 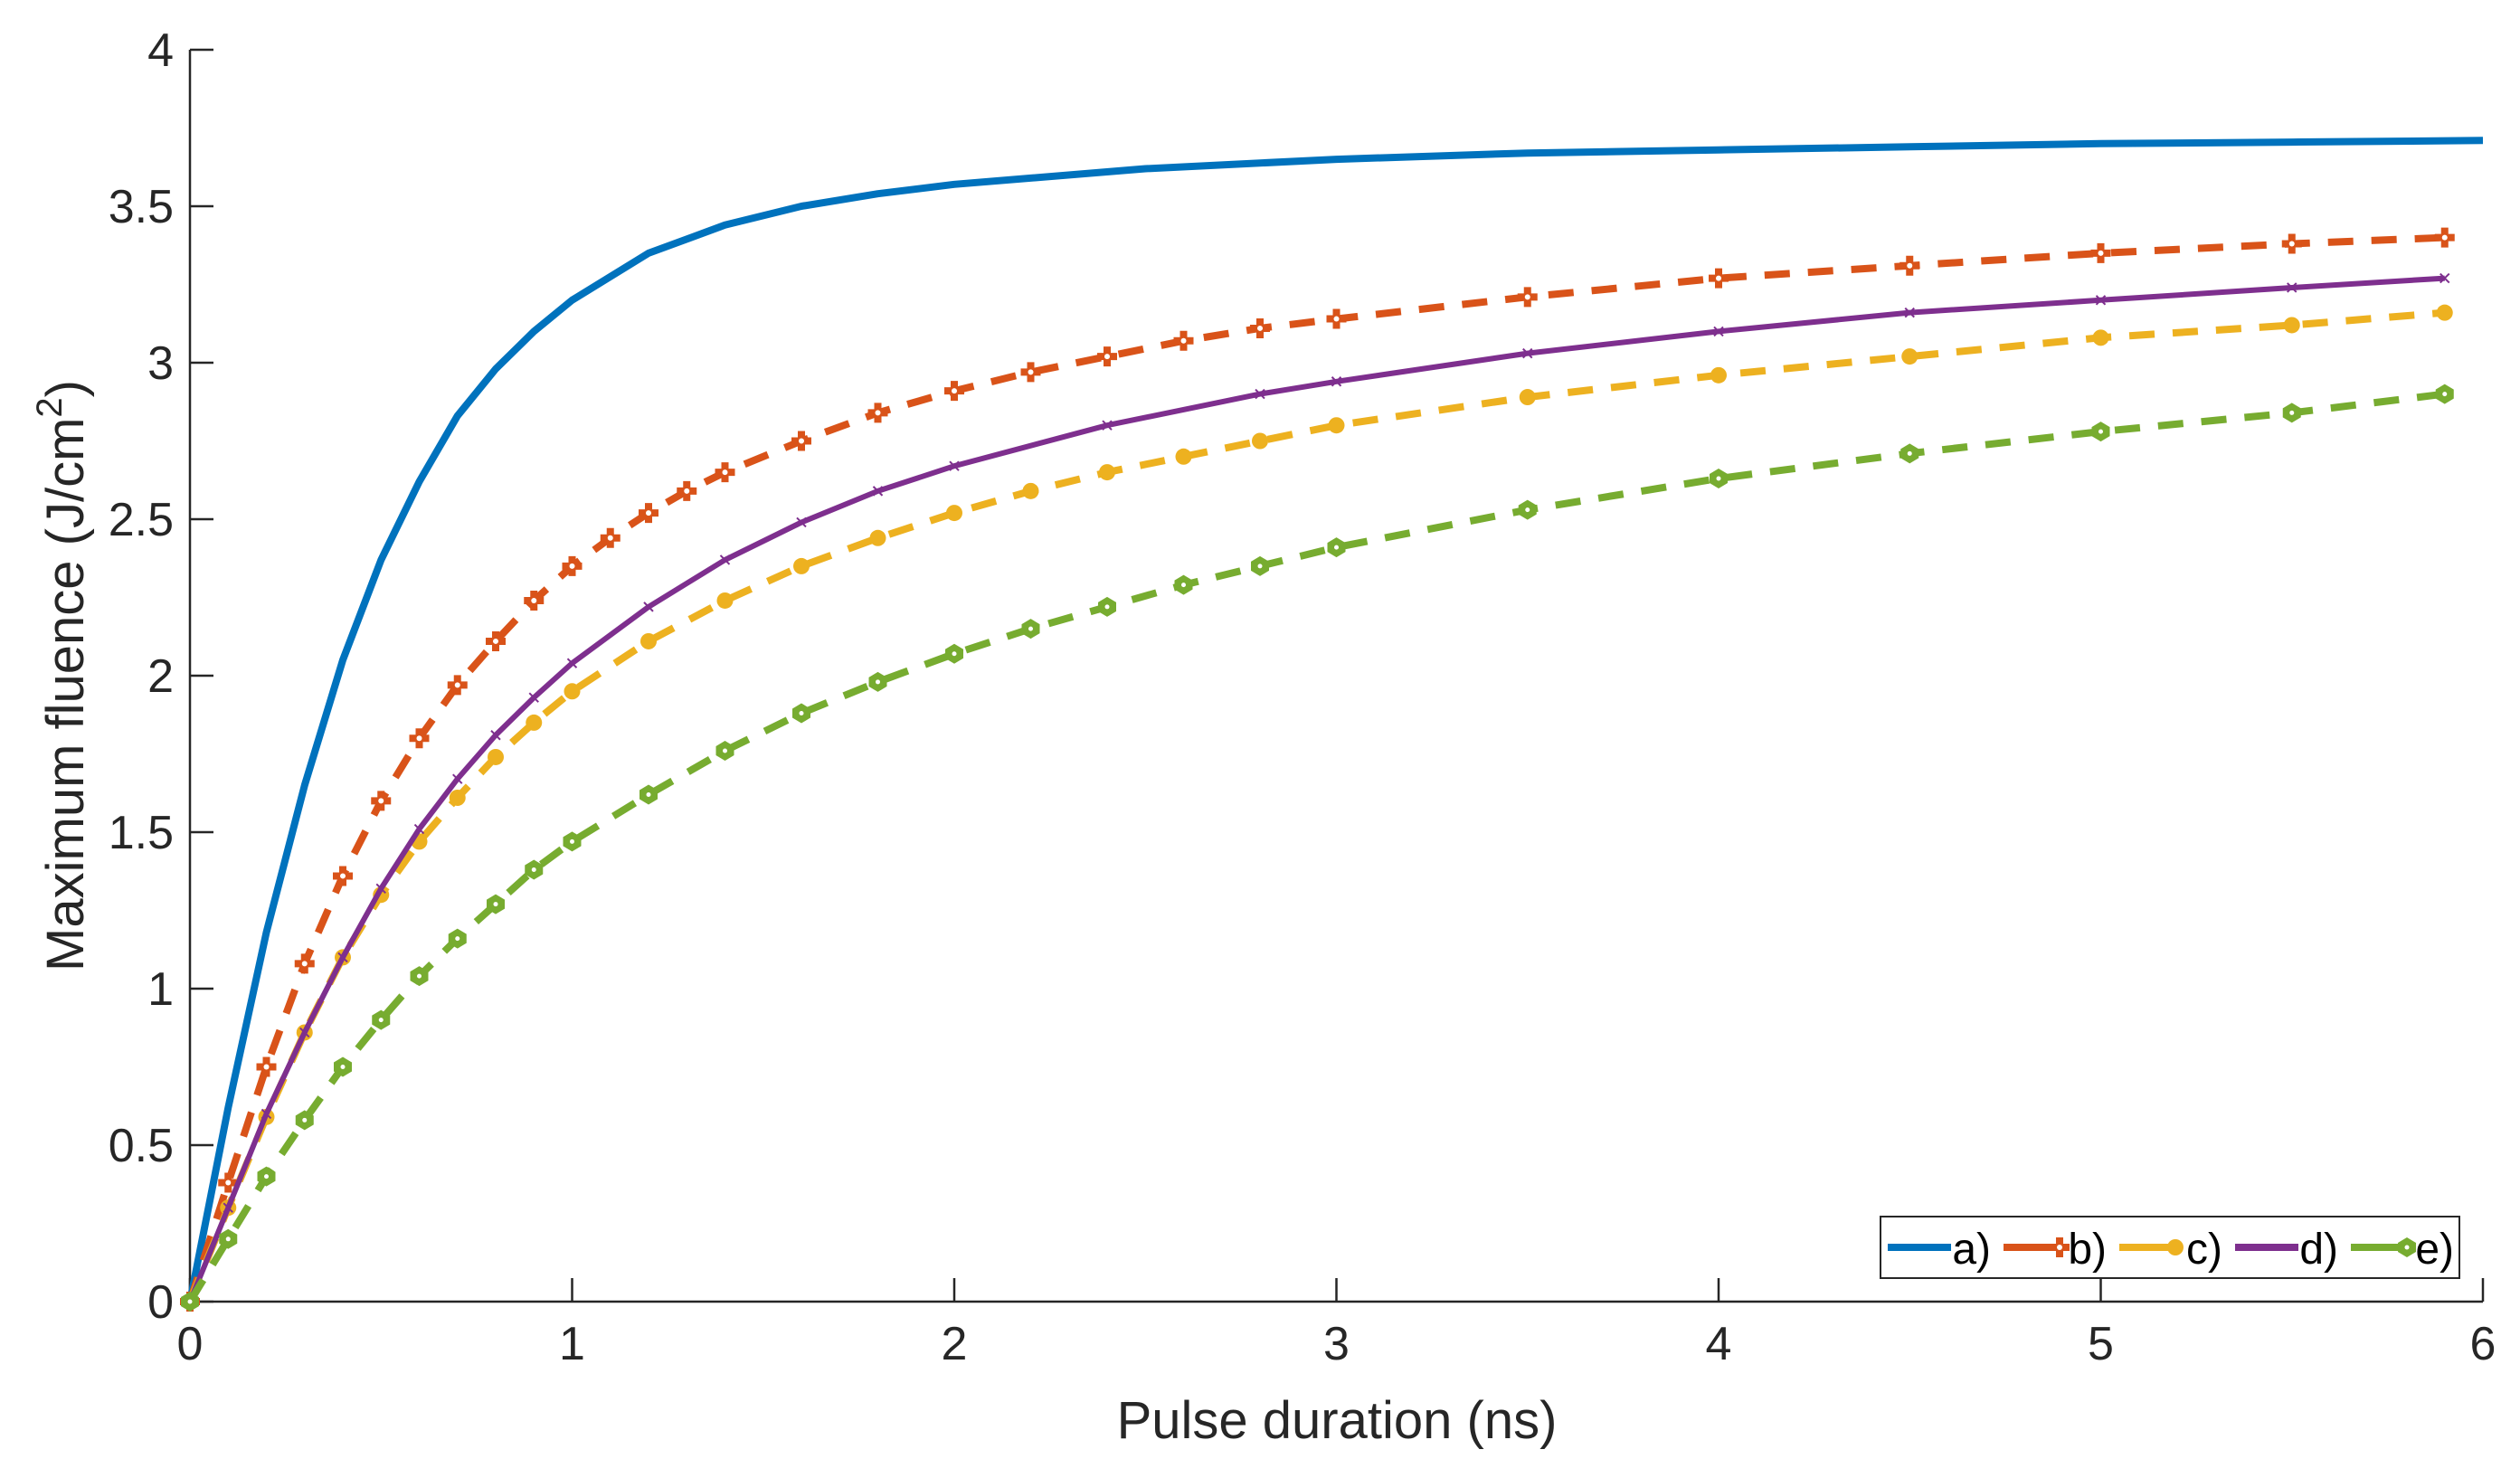 What do you see at coordinates (1336, 1344) in the screenshot?
I see `x-tick-label: 3` at bounding box center [1336, 1344].